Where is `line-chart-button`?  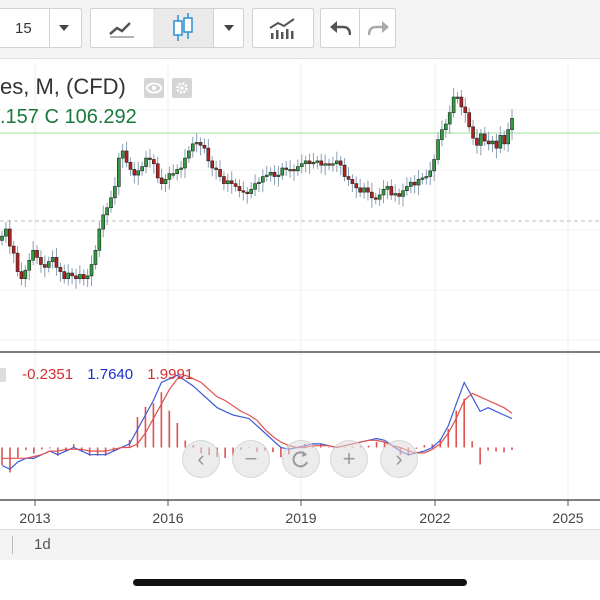
line-chart-button is located at coordinates (122, 28).